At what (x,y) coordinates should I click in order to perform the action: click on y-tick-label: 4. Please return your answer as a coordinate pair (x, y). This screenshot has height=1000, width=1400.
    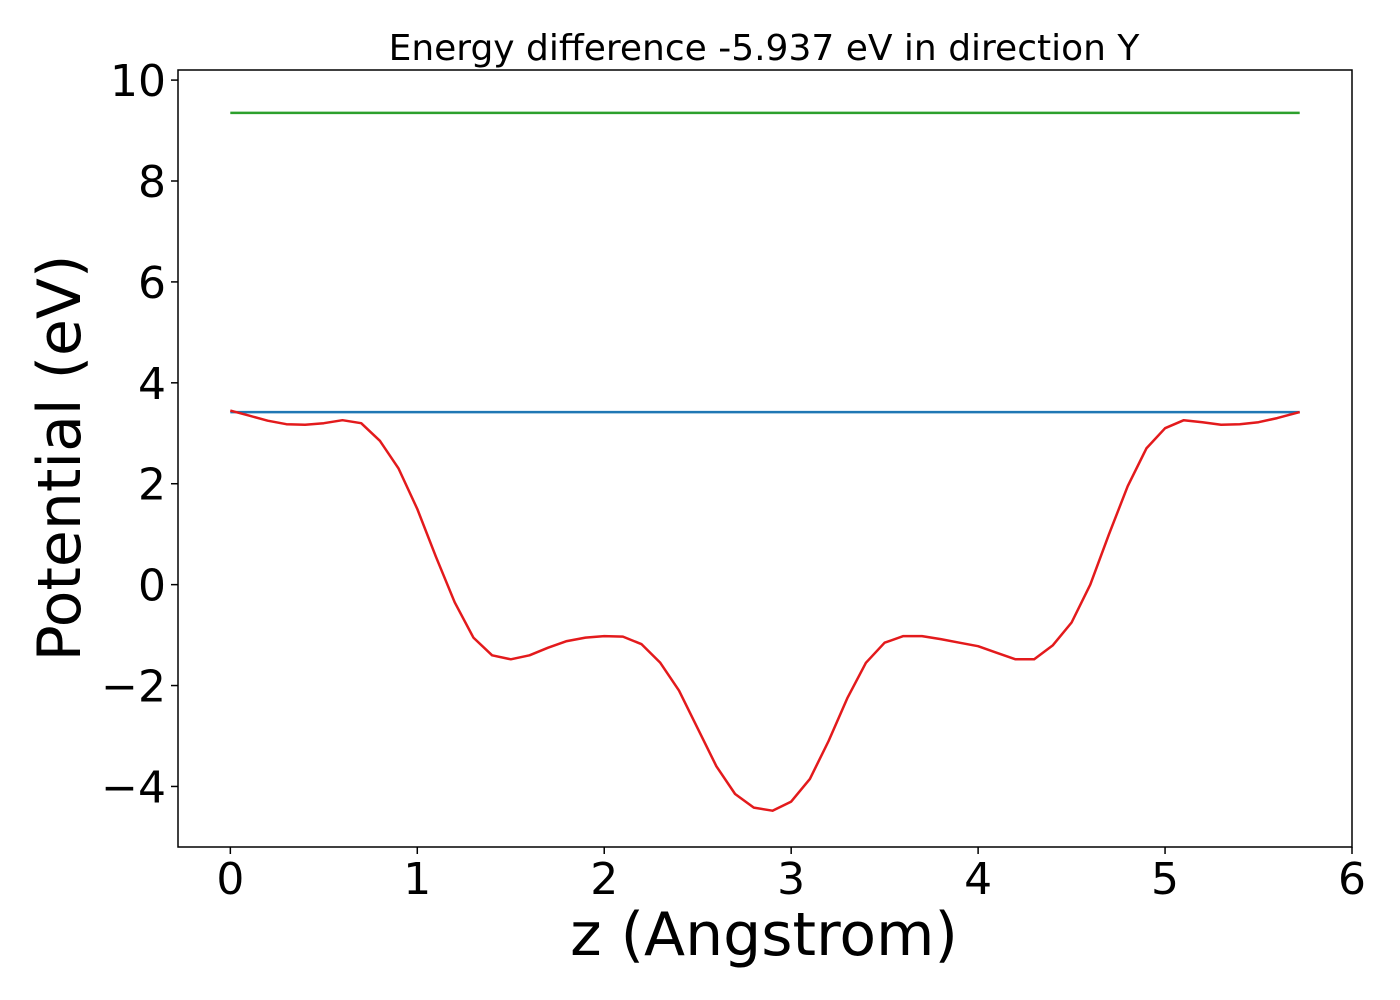
    Looking at the image, I should click on (152, 384).